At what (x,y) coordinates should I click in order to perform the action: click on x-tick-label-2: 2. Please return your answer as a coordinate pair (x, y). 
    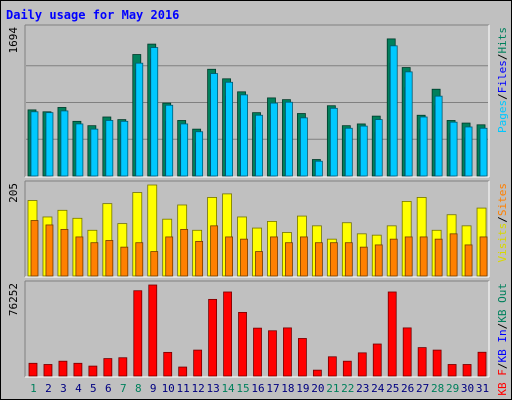
    Looking at the image, I should click on (48, 388).